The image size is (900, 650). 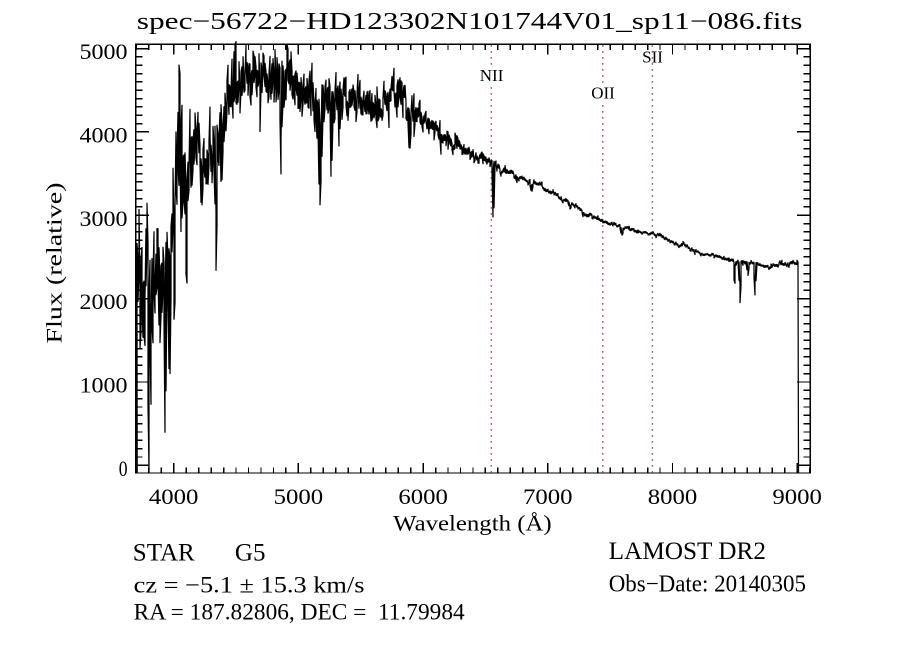 What do you see at coordinates (797, 496) in the screenshot?
I see `svg-text: 9000` at bounding box center [797, 496].